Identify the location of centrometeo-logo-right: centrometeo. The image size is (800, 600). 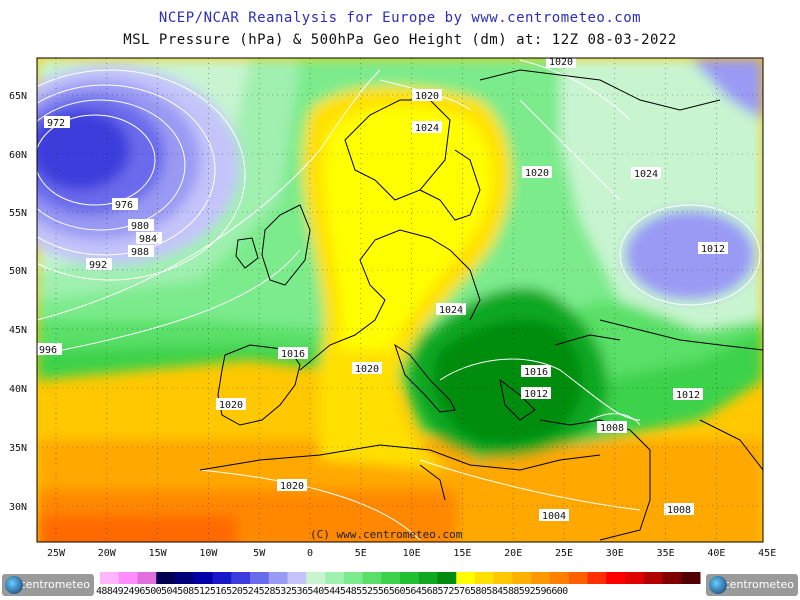
(752, 585).